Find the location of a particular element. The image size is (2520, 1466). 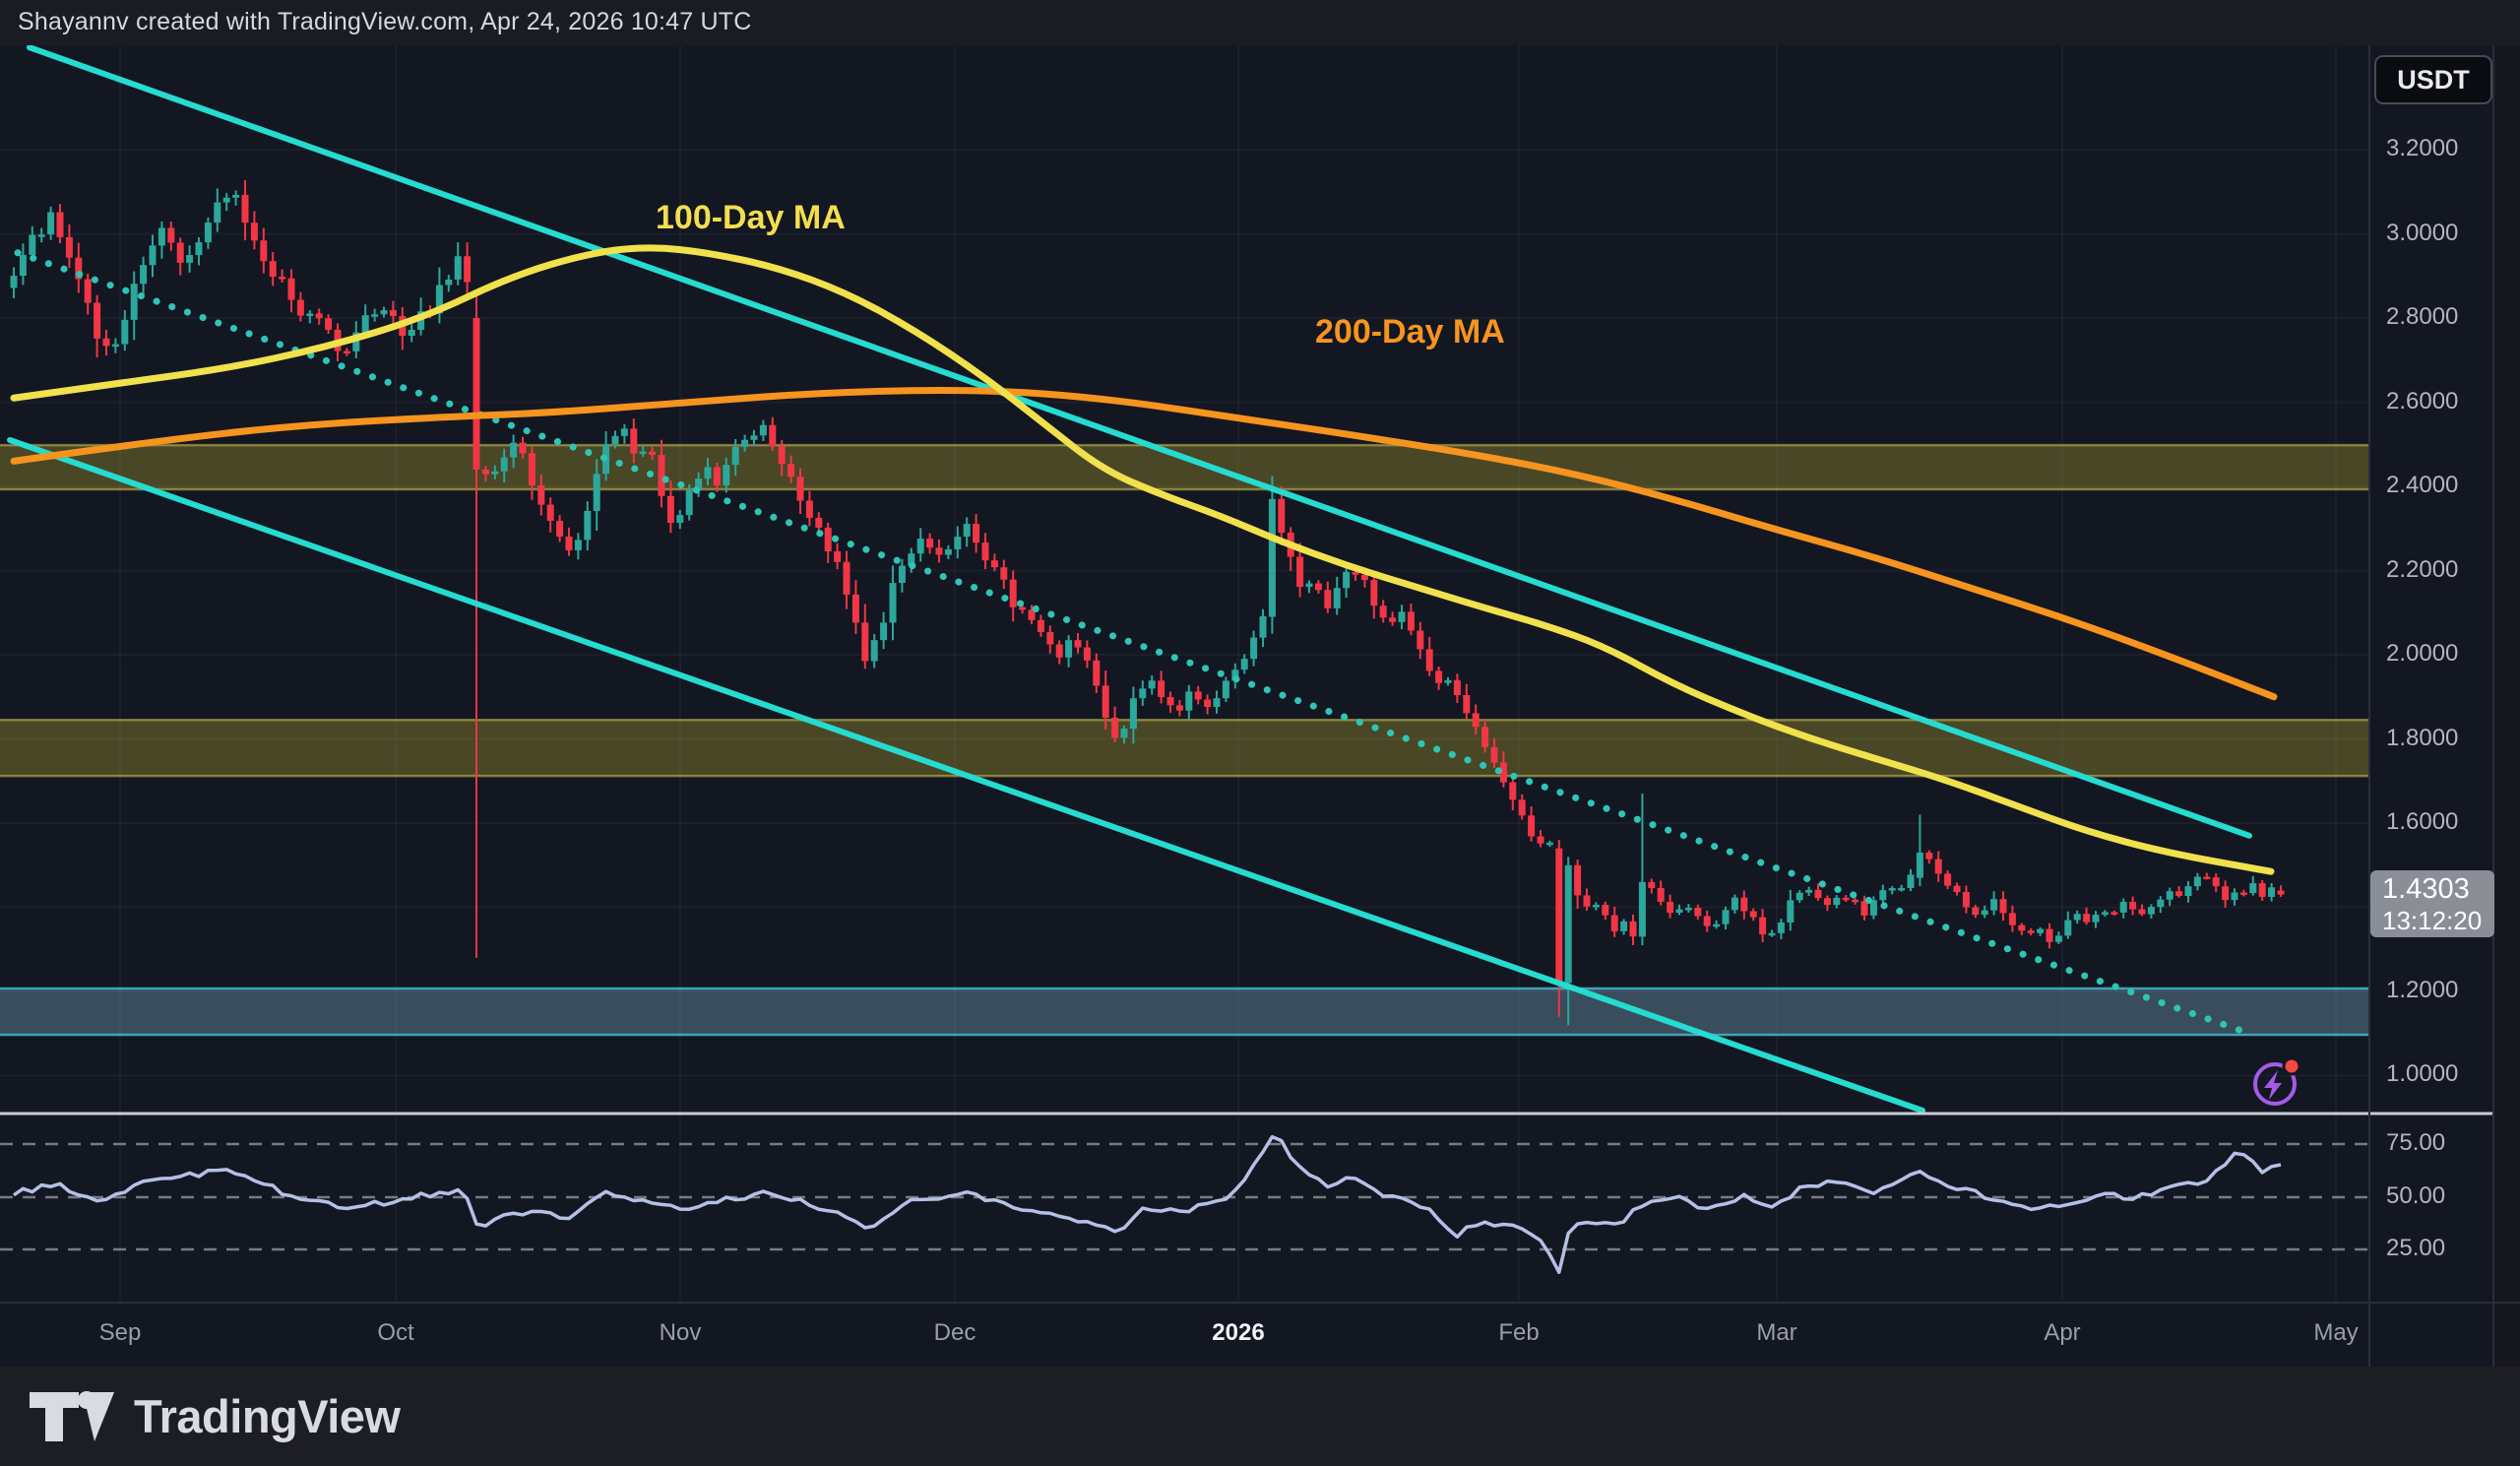

bar-countdown: 13:12:20 is located at coordinates (2432, 921).